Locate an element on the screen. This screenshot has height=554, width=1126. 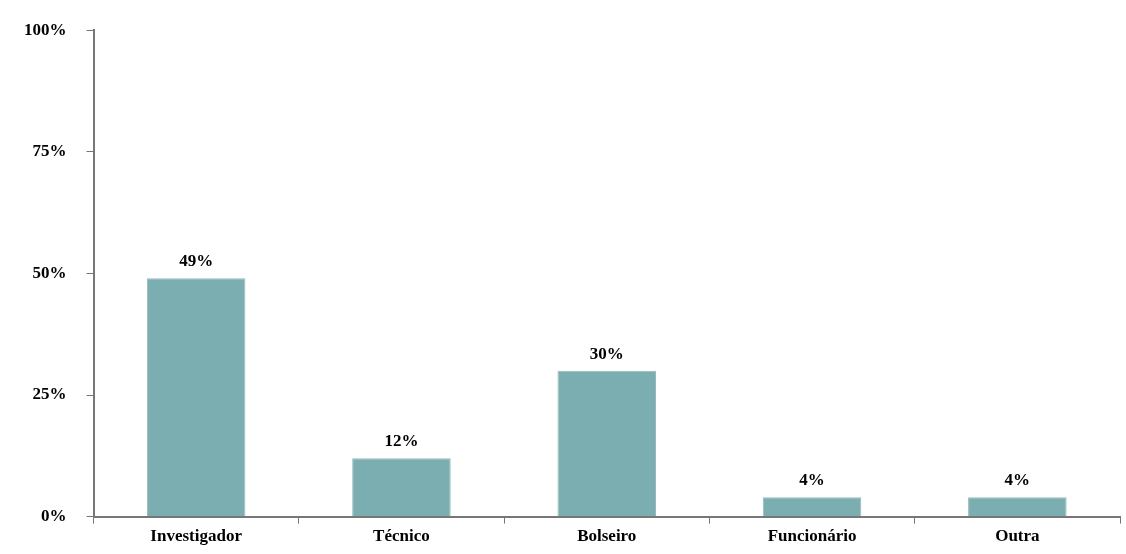
x-tick-label: Bolseiro is located at coordinates (607, 536).